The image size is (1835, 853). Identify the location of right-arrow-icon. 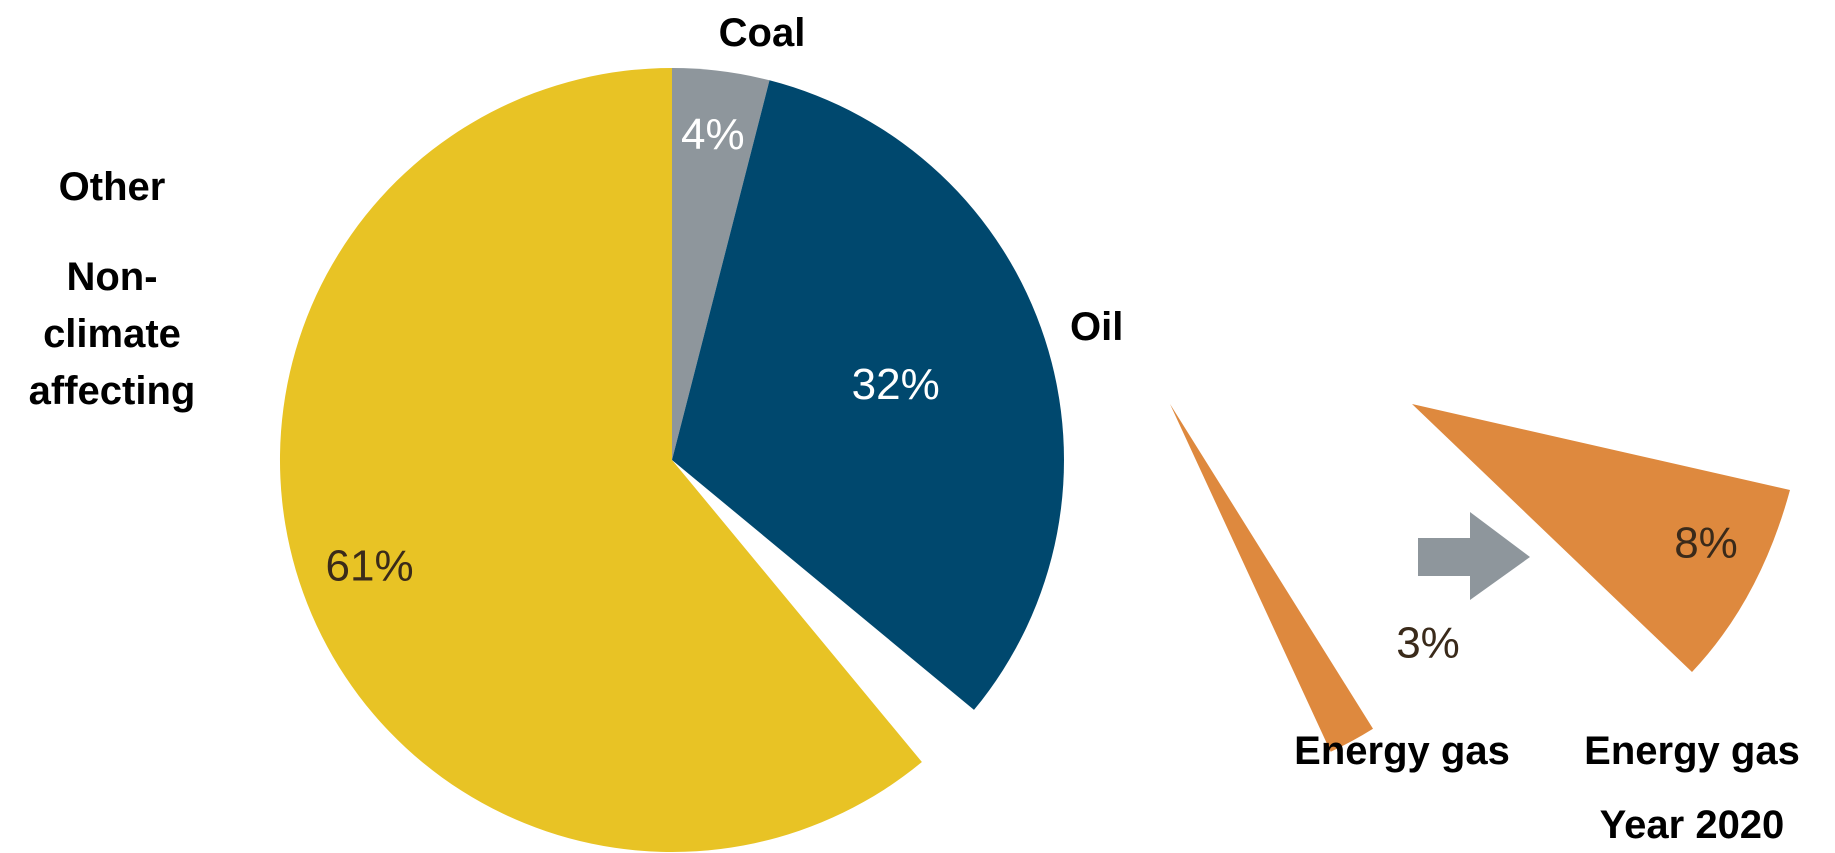
(1474, 556).